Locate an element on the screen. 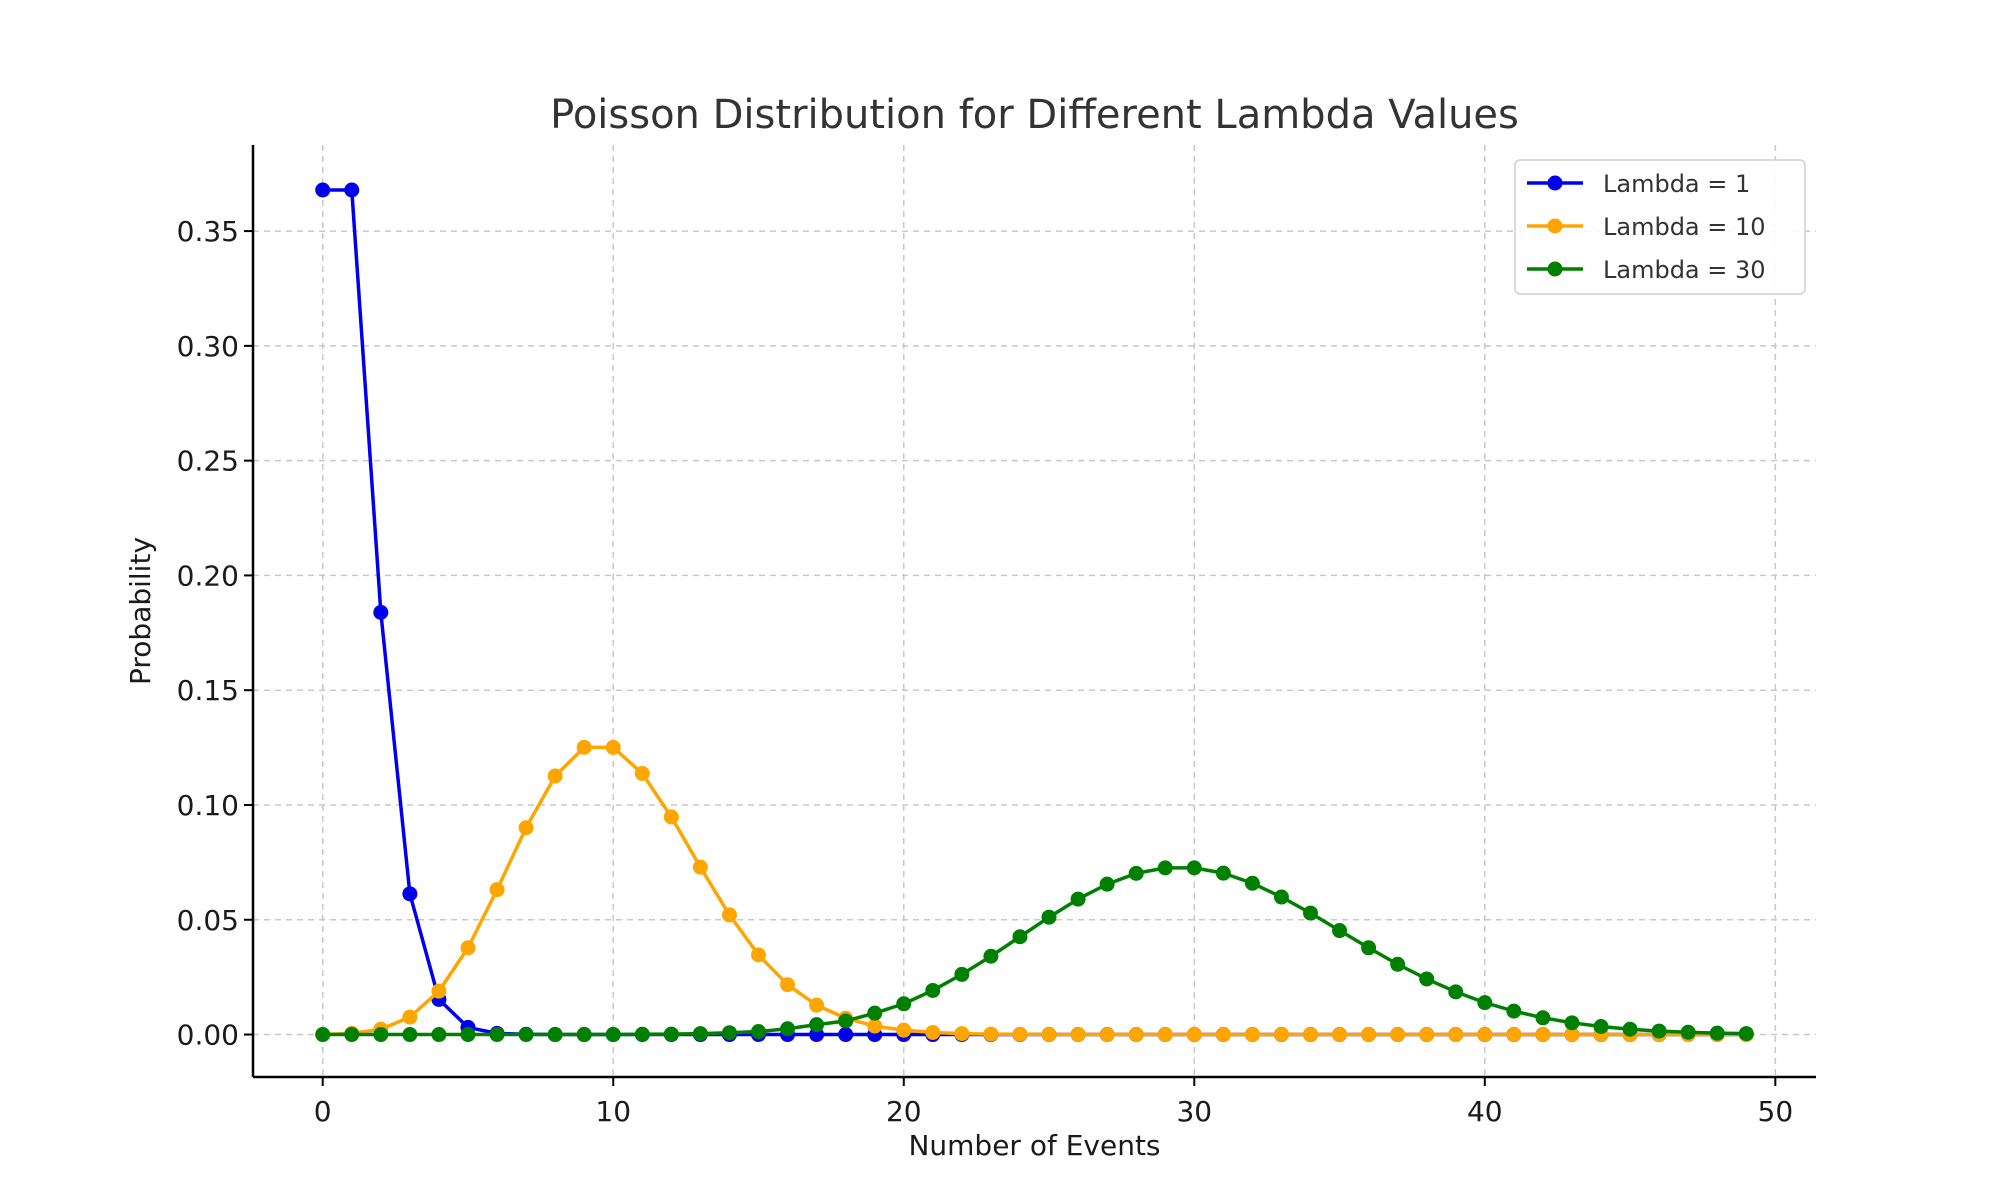 The width and height of the screenshot is (2000, 1200). y-tick-label: 0.05 is located at coordinates (208, 920).